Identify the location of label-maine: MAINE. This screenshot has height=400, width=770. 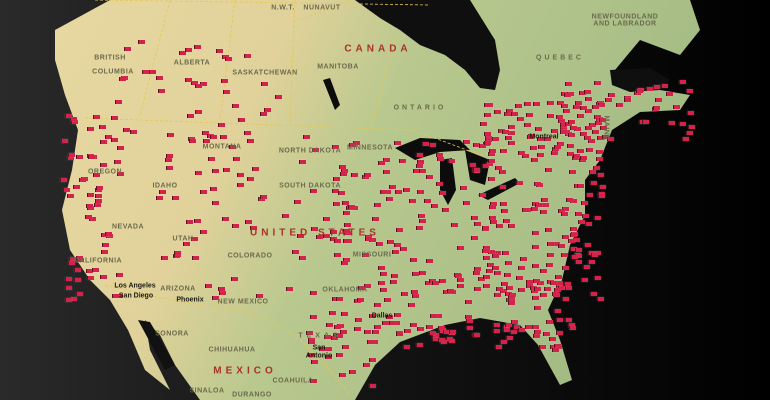
(606, 128).